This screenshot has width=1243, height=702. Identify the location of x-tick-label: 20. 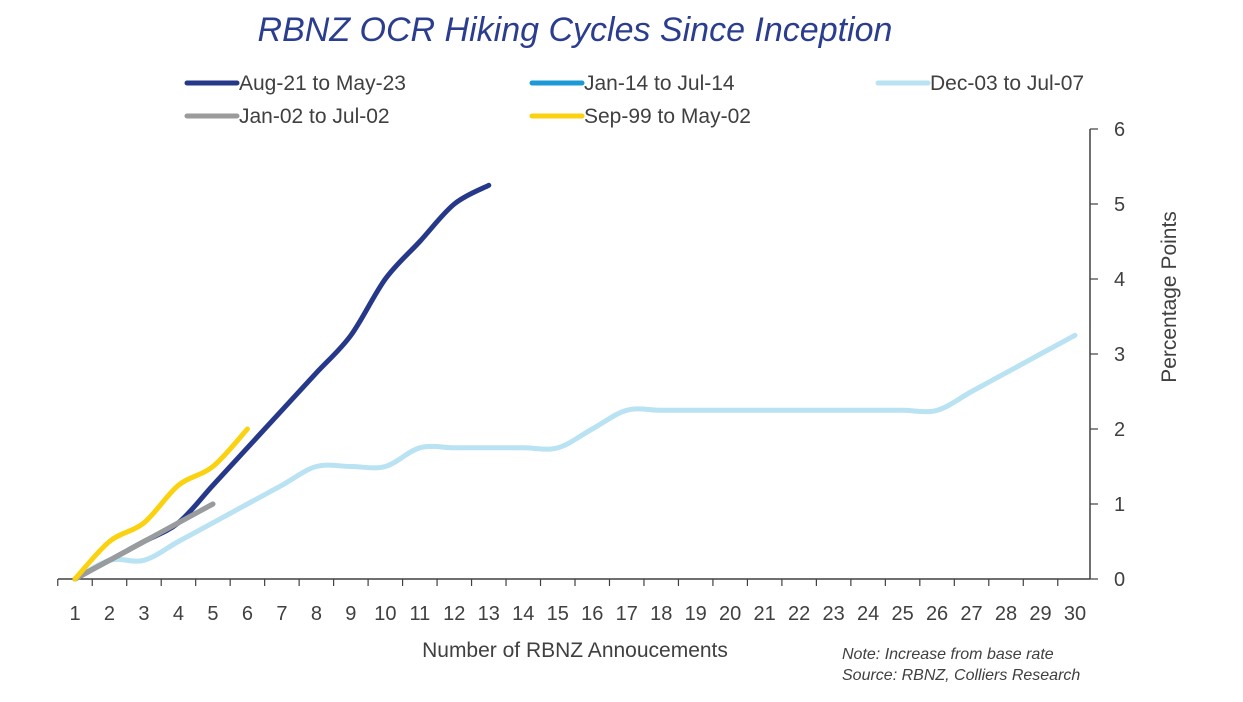
(730, 614).